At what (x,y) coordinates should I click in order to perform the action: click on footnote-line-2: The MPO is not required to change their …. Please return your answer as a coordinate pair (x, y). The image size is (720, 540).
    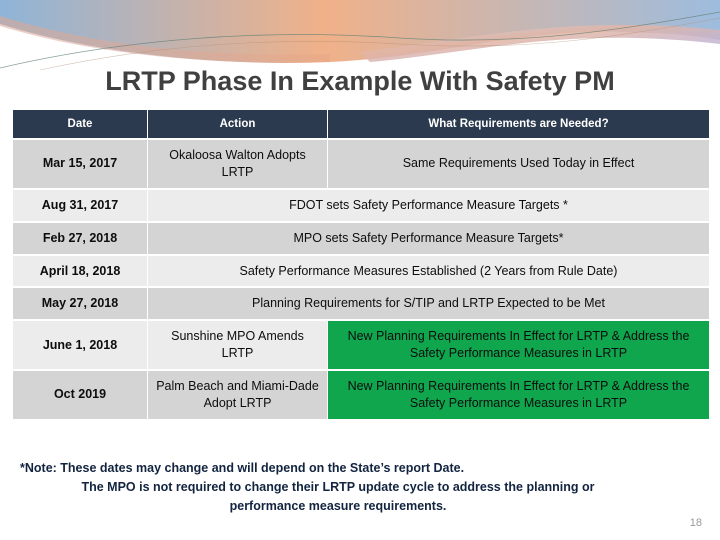
    Looking at the image, I should click on (338, 486).